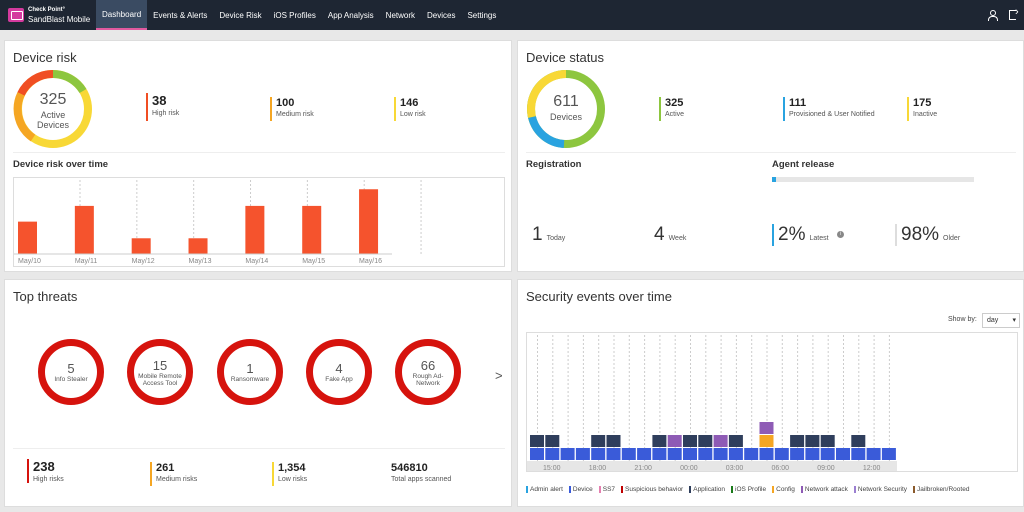  Describe the element at coordinates (606, 489) in the screenshot. I see `legend-item: SS7` at that location.